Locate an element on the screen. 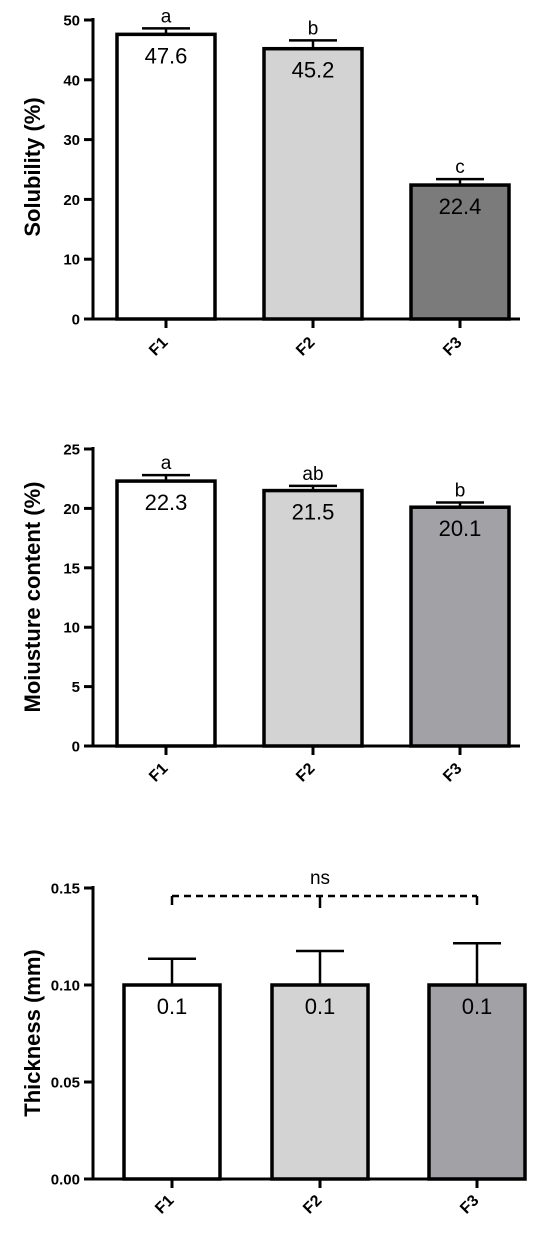 This screenshot has width=550, height=1238. y-tick-label: 50 is located at coordinates (71, 21).